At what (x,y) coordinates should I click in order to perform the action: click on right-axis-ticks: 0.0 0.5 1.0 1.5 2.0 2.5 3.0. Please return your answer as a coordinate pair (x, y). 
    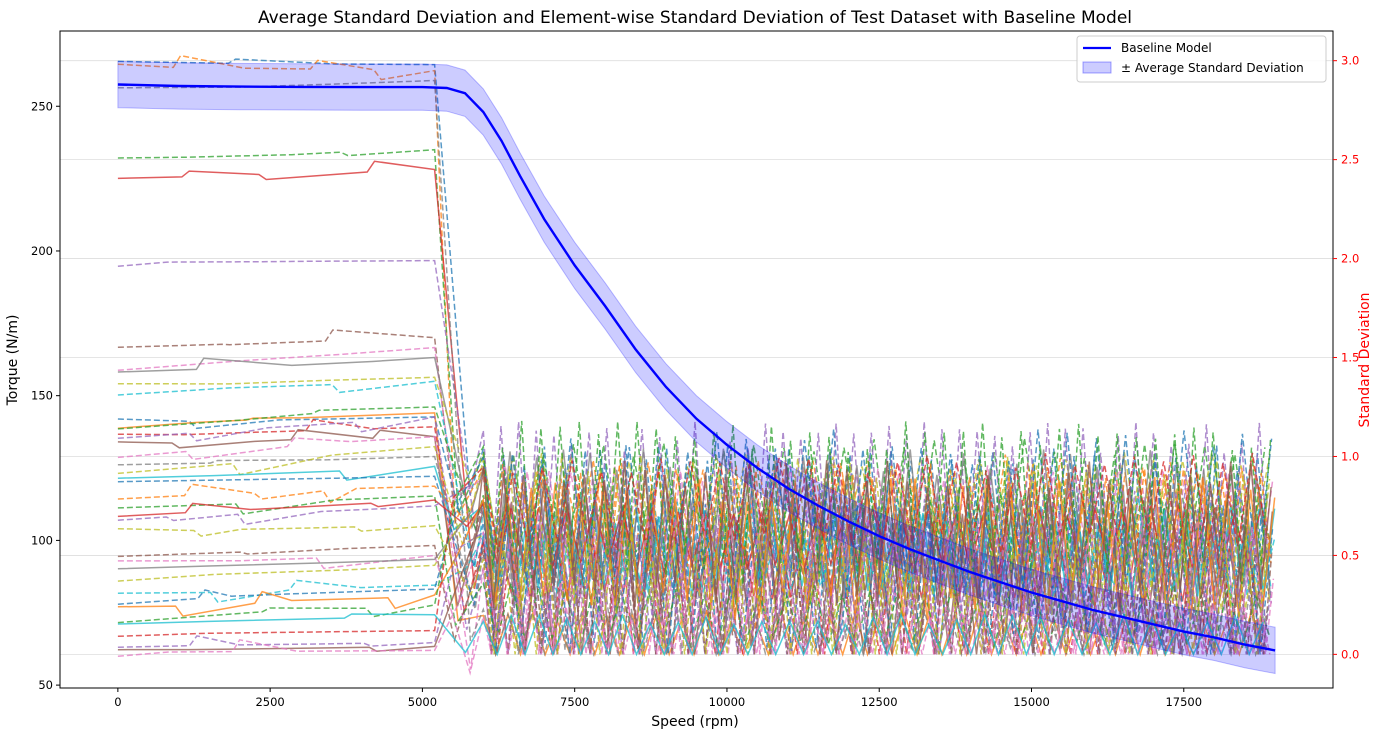
    Looking at the image, I should click on (1346, 357).